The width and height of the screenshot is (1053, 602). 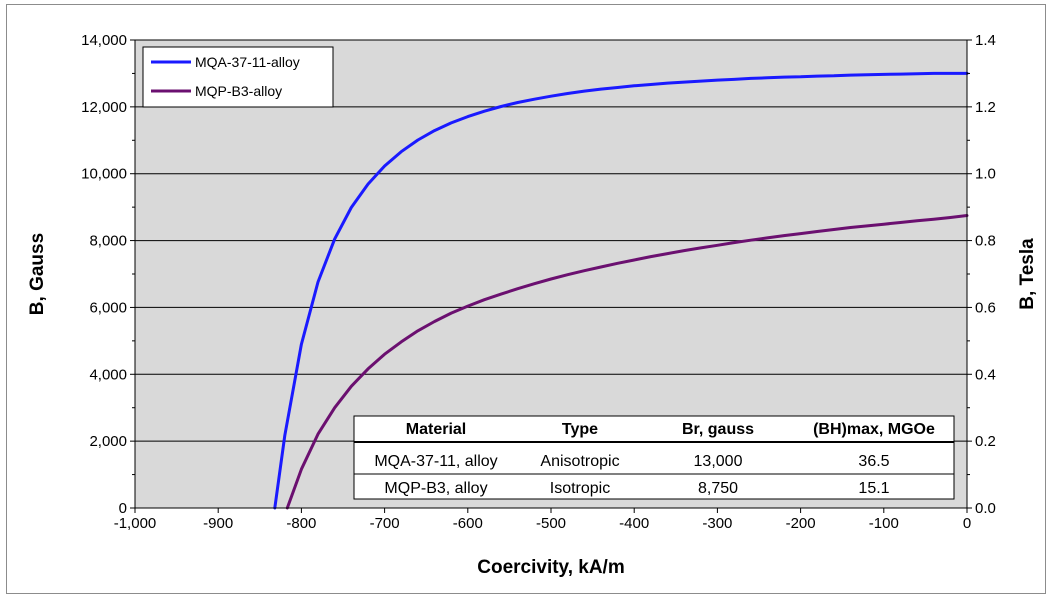 What do you see at coordinates (238, 91) in the screenshot?
I see `legend-label-mqp: MQP-B3-alloy` at bounding box center [238, 91].